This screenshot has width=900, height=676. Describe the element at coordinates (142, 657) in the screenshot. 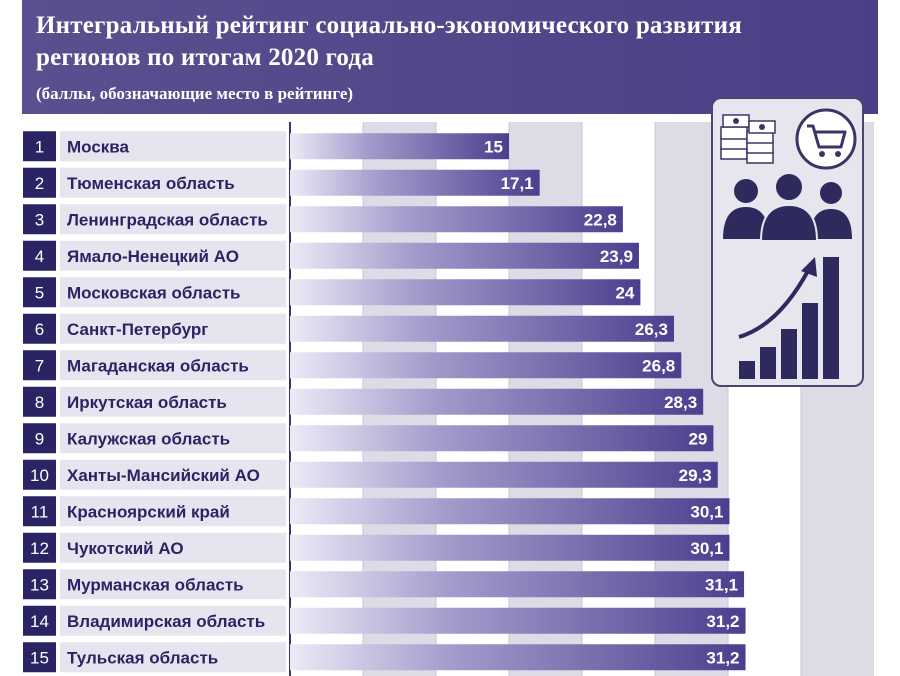

I see `category-label: Тульская область` at that location.